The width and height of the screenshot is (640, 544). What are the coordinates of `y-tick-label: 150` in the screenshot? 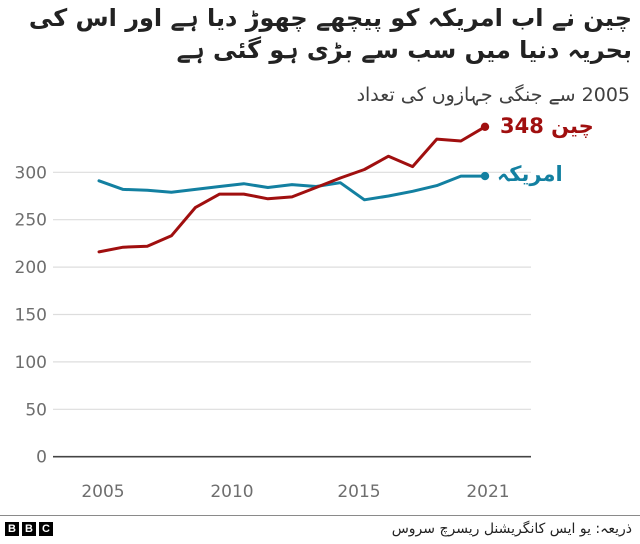 It's located at (31, 316).